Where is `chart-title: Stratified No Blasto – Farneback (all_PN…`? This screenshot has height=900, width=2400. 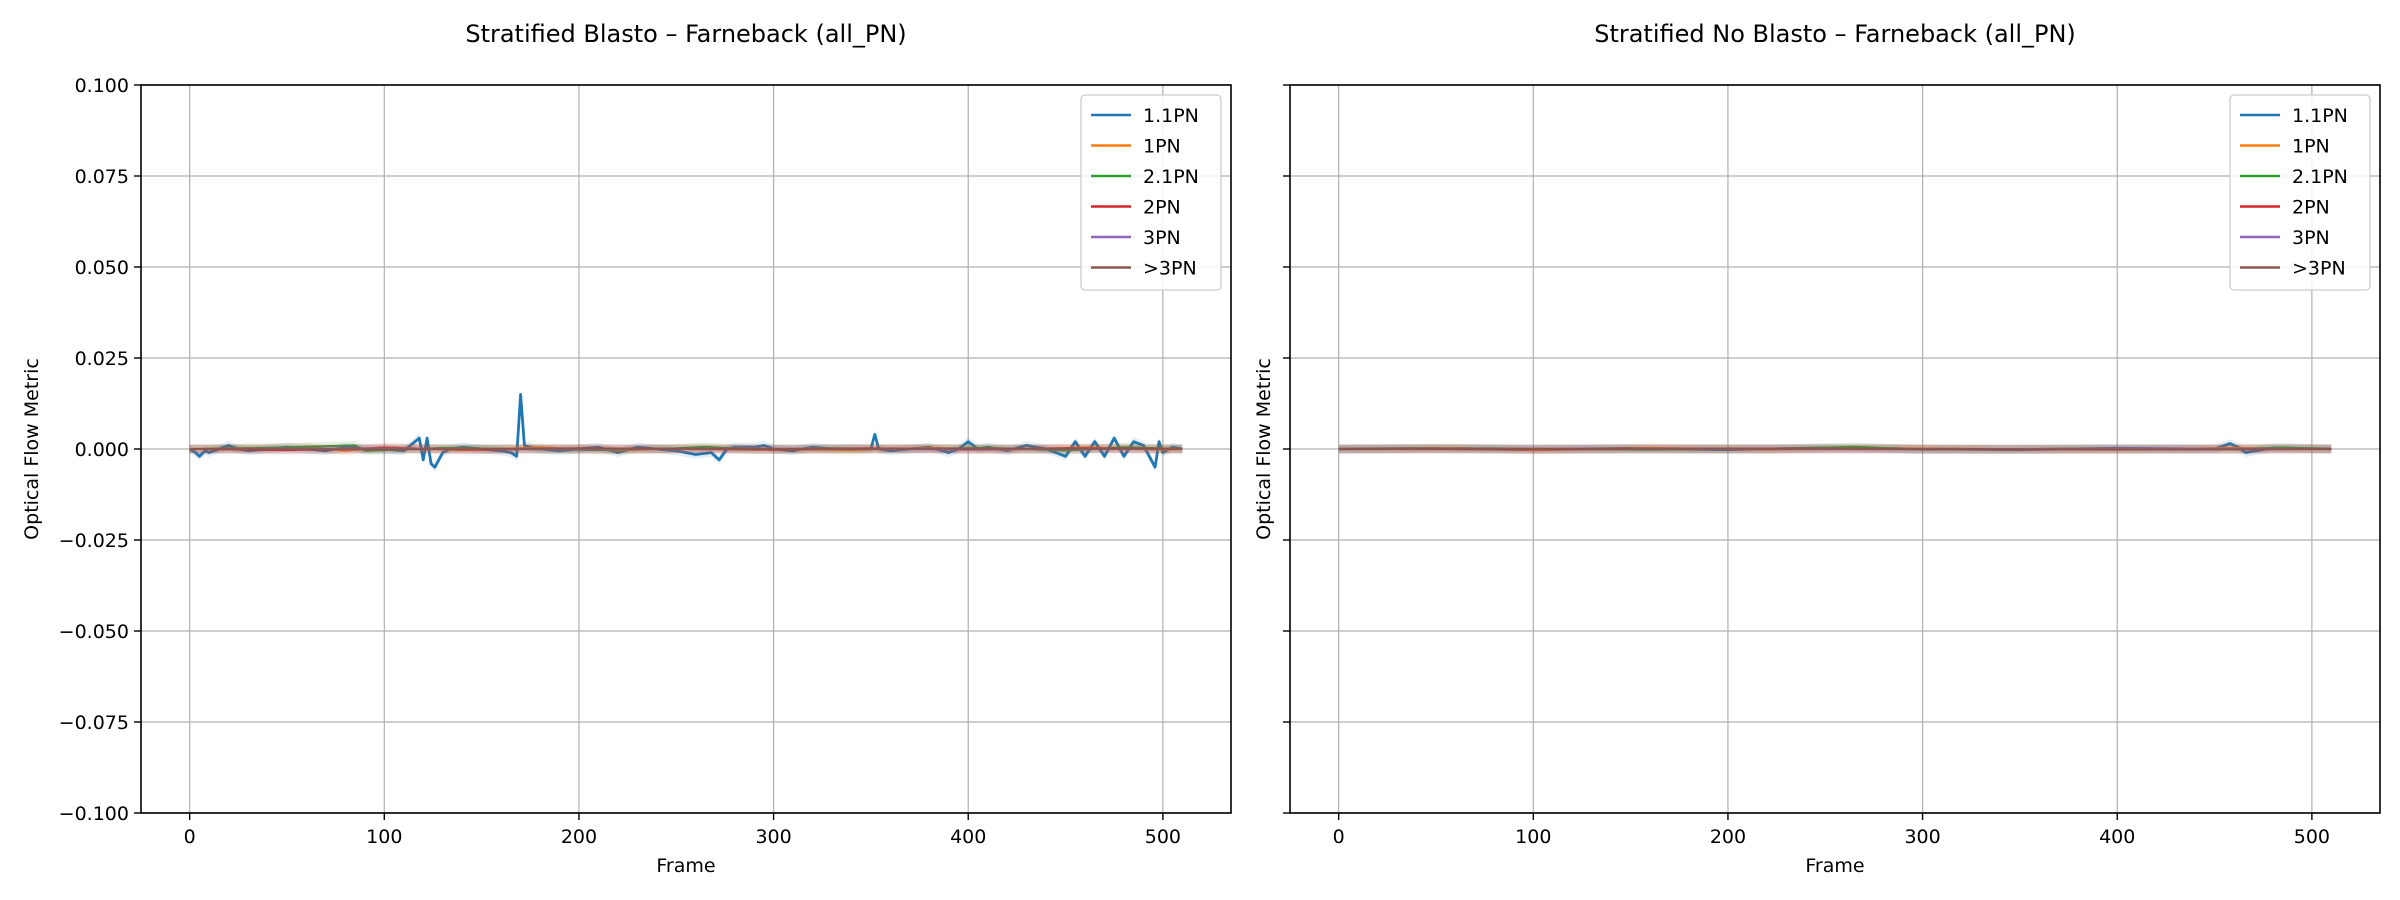
chart-title: Stratified No Blasto – Farneback (all_PN… is located at coordinates (1835, 34).